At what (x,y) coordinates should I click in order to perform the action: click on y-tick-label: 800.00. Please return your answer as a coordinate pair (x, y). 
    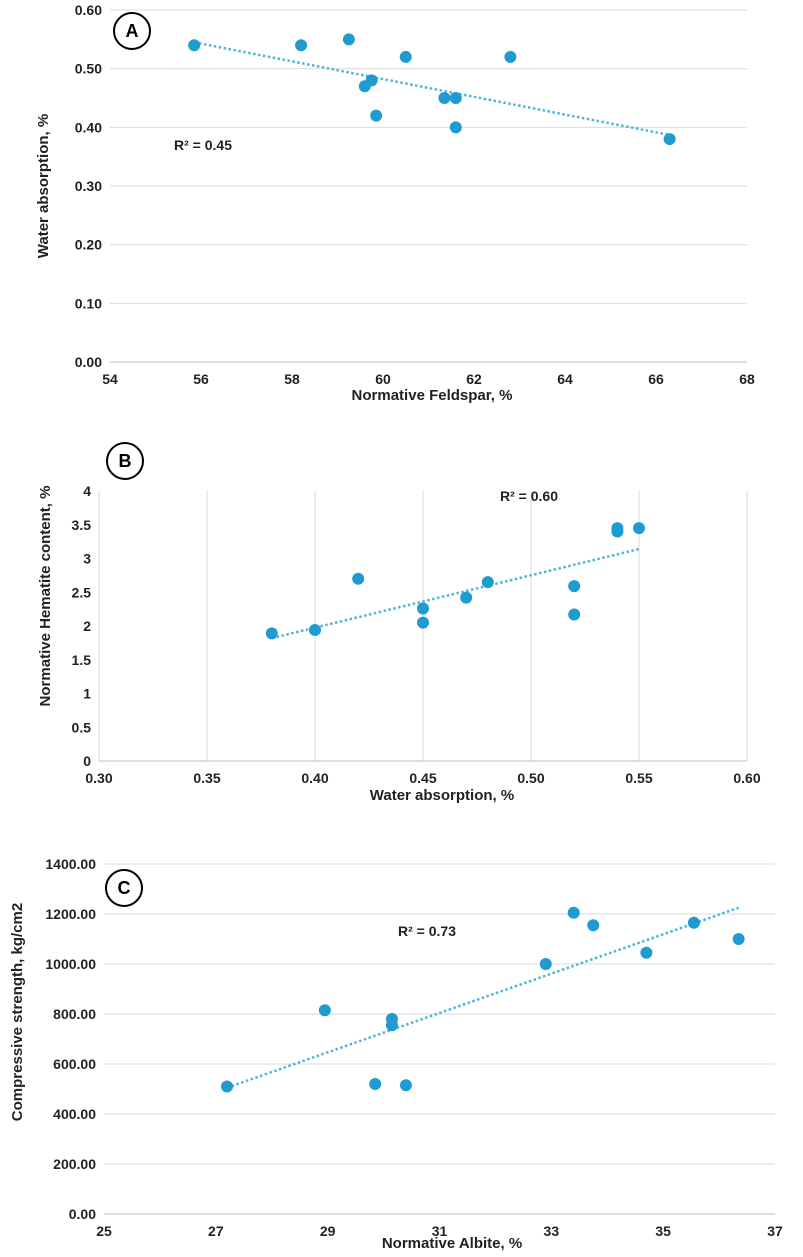
    Looking at the image, I should click on (74, 1014).